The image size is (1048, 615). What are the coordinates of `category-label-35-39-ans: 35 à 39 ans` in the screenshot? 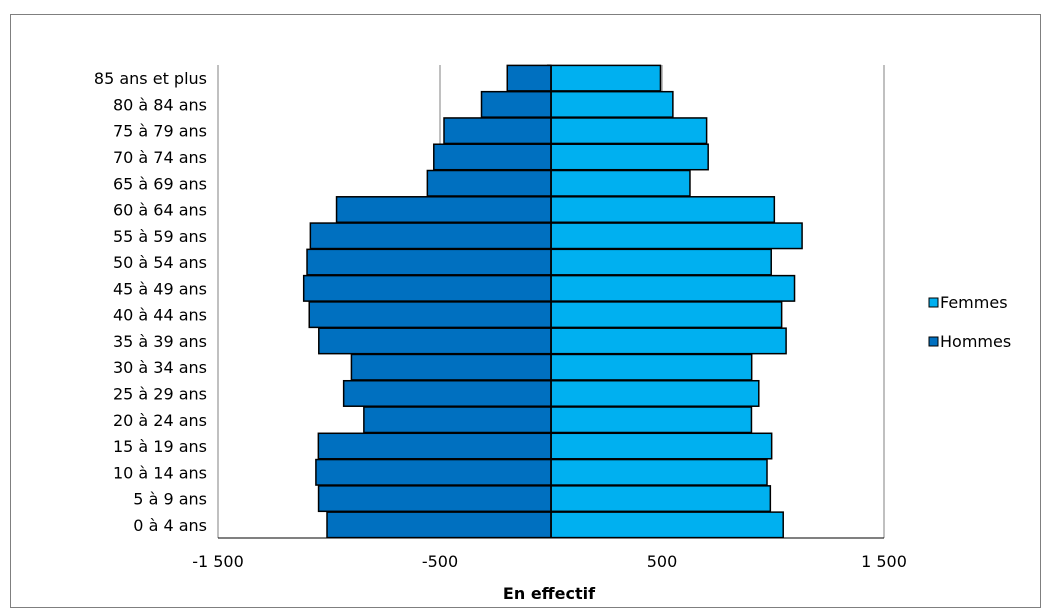 It's located at (160, 341).